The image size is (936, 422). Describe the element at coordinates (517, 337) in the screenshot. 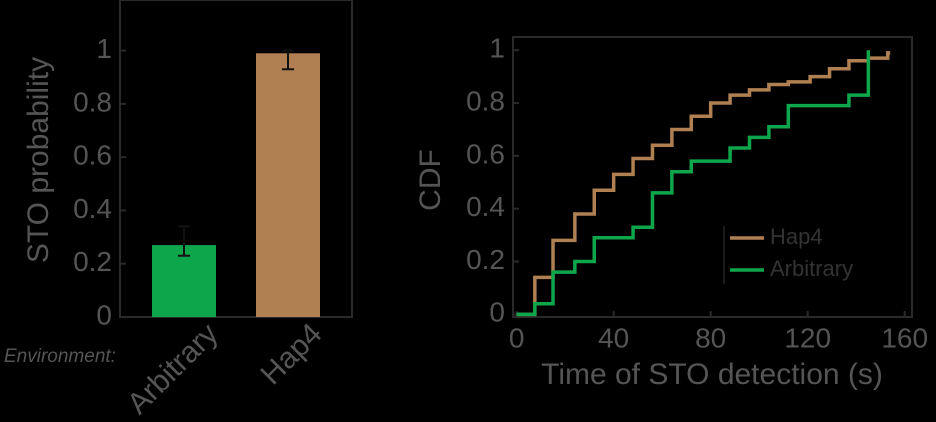

I see `x-tick-label: 0` at that location.